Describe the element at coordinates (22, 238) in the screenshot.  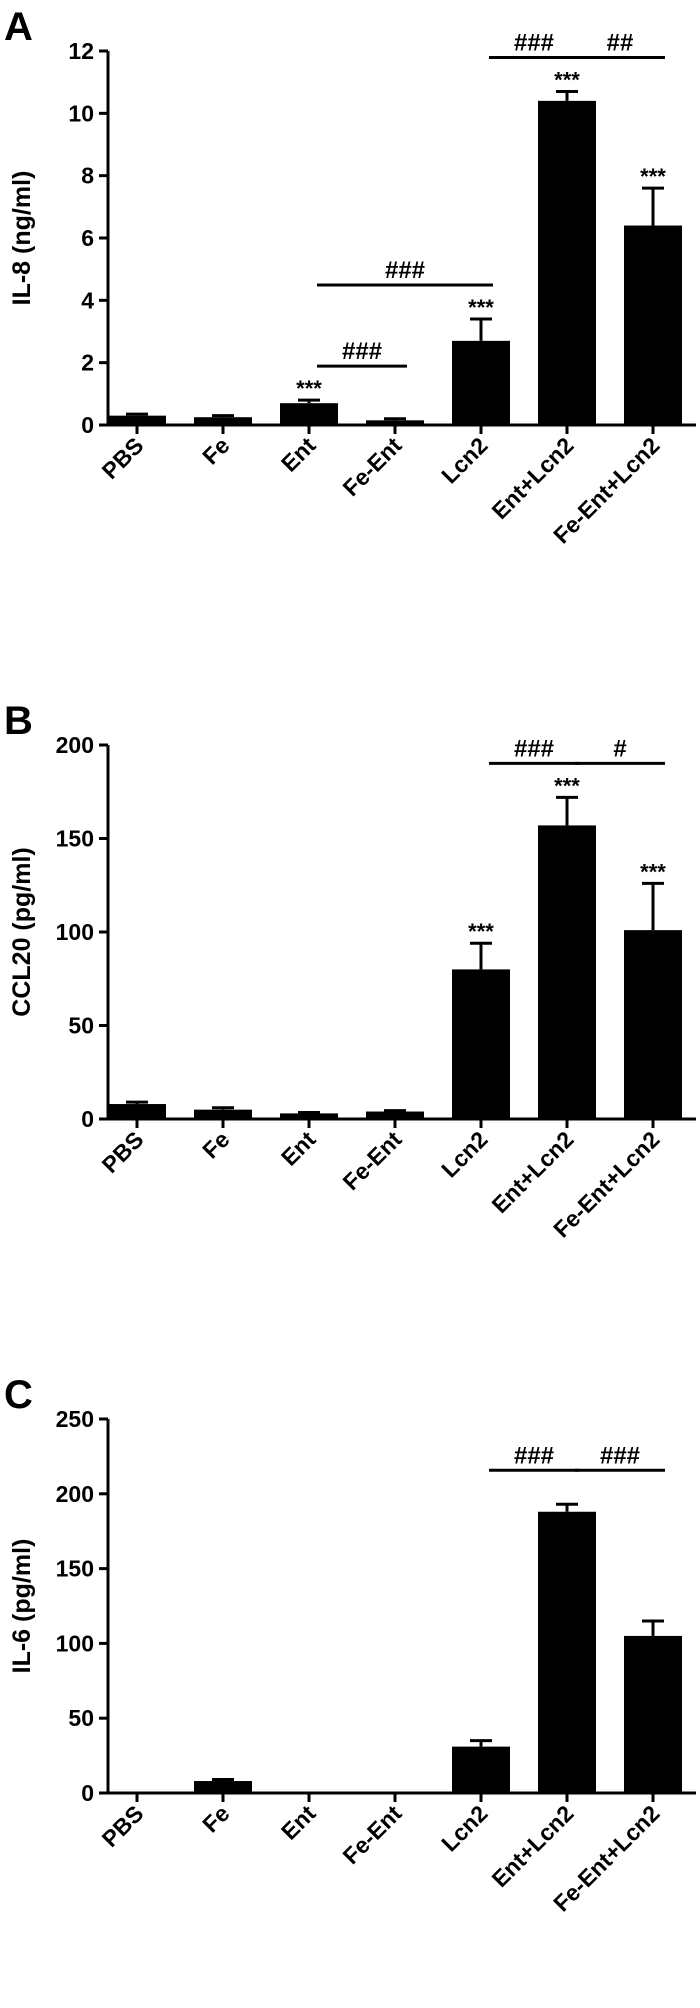
I see `y-axis-label: IL-8 (ng/ml)` at that location.